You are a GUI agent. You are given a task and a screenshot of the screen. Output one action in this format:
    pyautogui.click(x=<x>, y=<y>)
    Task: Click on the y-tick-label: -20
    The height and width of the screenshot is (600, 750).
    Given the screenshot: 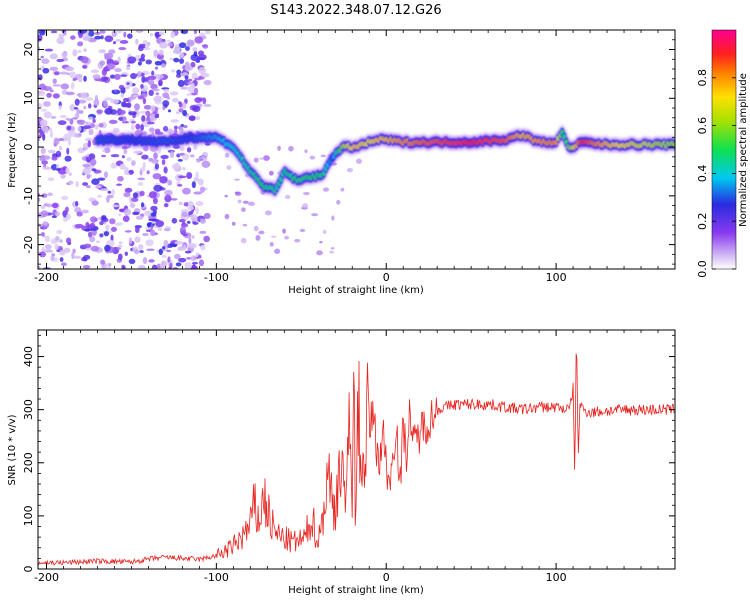 What is the action you would take?
    pyautogui.click(x=28, y=245)
    